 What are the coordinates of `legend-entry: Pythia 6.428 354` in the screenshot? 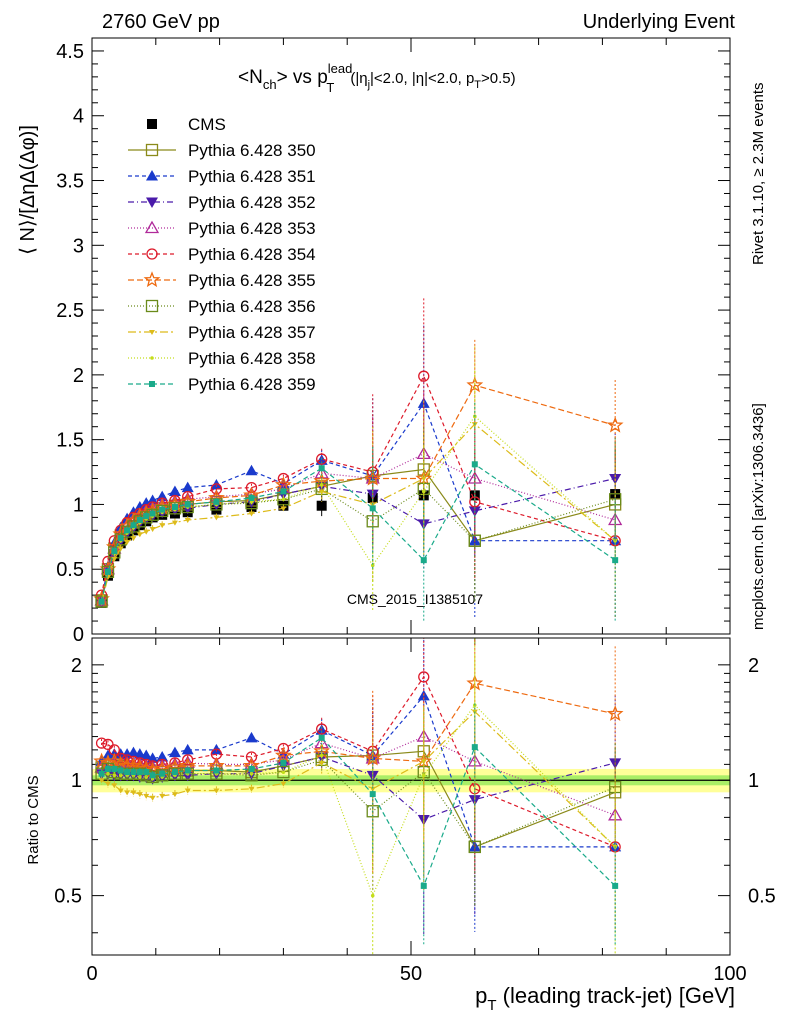 It's located at (222, 254).